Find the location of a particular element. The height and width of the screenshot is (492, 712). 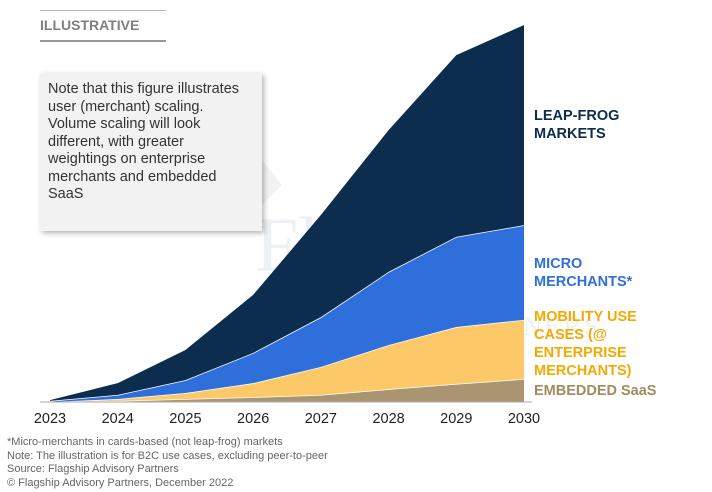

x-tick-label: 2025 is located at coordinates (185, 419).